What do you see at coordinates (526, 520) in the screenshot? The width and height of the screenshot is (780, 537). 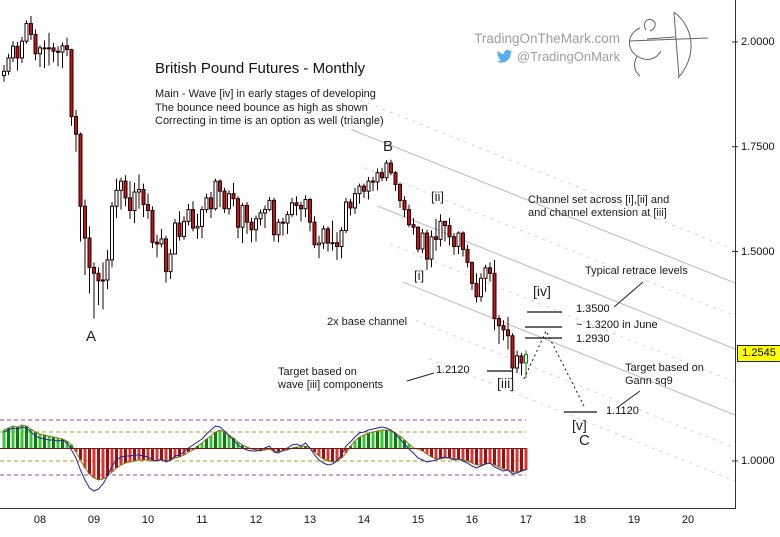 I see `time-axis-tick-label: 17` at bounding box center [526, 520].